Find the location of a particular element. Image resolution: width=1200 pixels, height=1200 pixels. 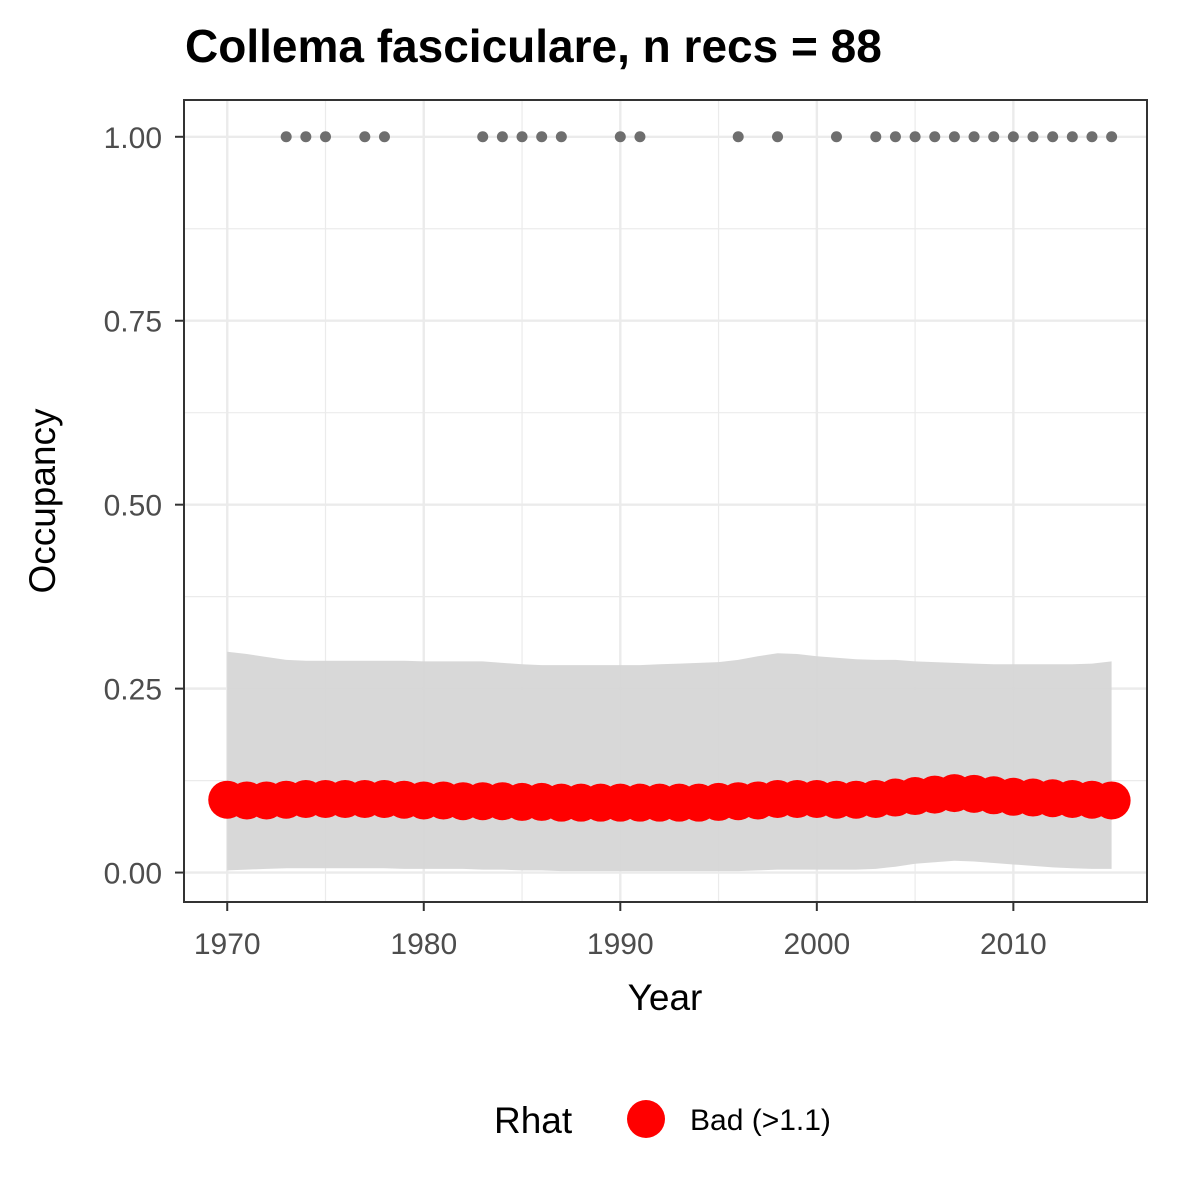

y-axis-title: Occupancy is located at coordinates (42, 501).